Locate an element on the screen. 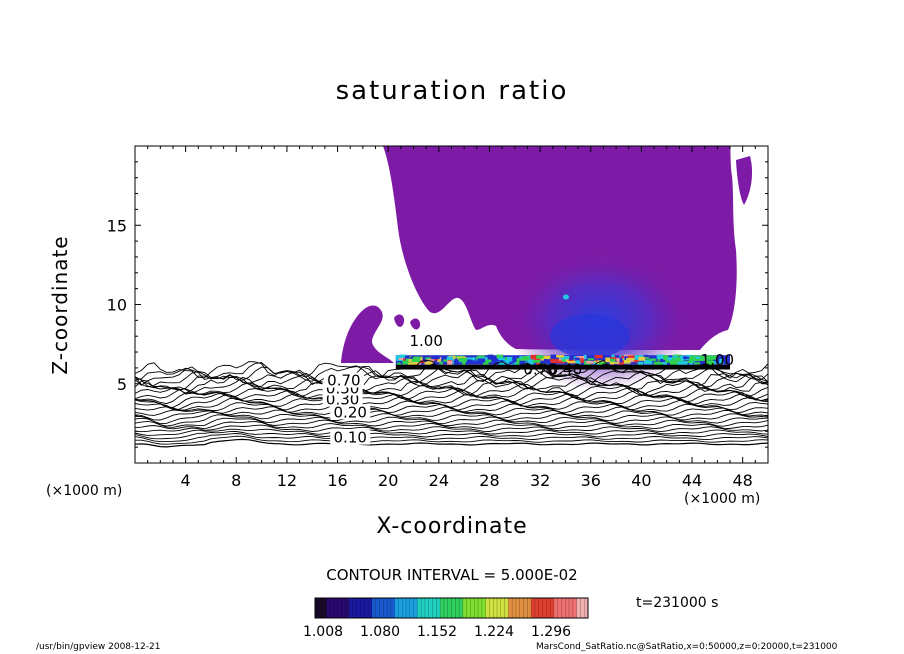 Image resolution: width=904 pixels, height=654 pixels. x-unit-label-right: (×1000 m) is located at coordinates (722, 499).